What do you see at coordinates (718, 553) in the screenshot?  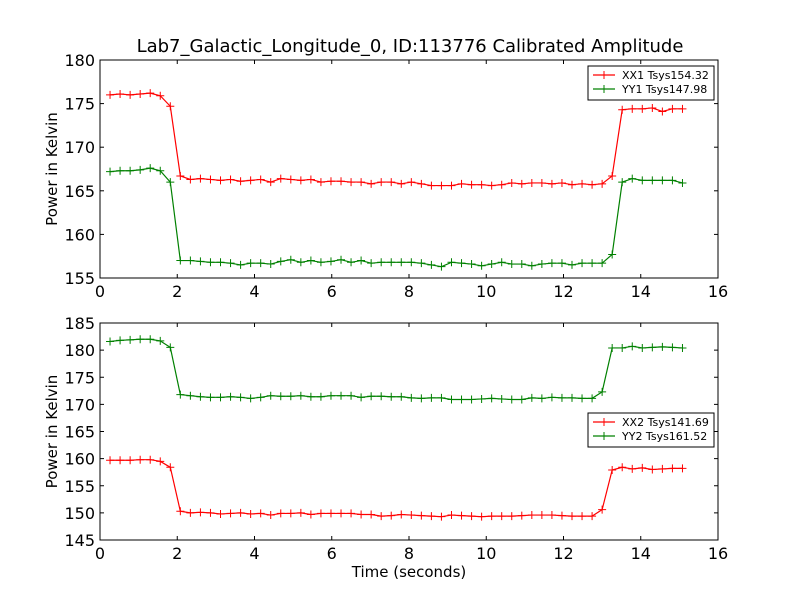 I see `x-tick-label: 16` at bounding box center [718, 553].